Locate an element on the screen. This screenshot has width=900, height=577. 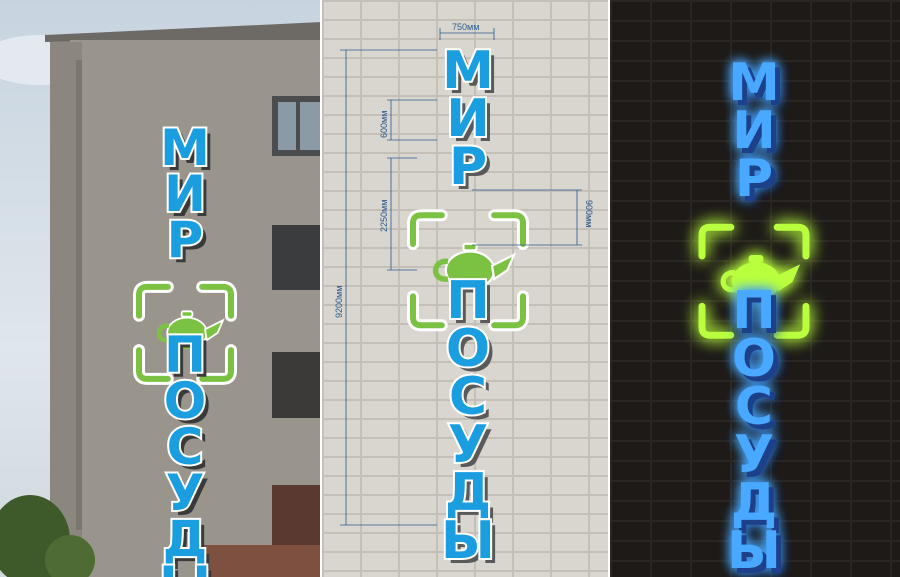
dim-total-height: 9200мм is located at coordinates (339, 302).